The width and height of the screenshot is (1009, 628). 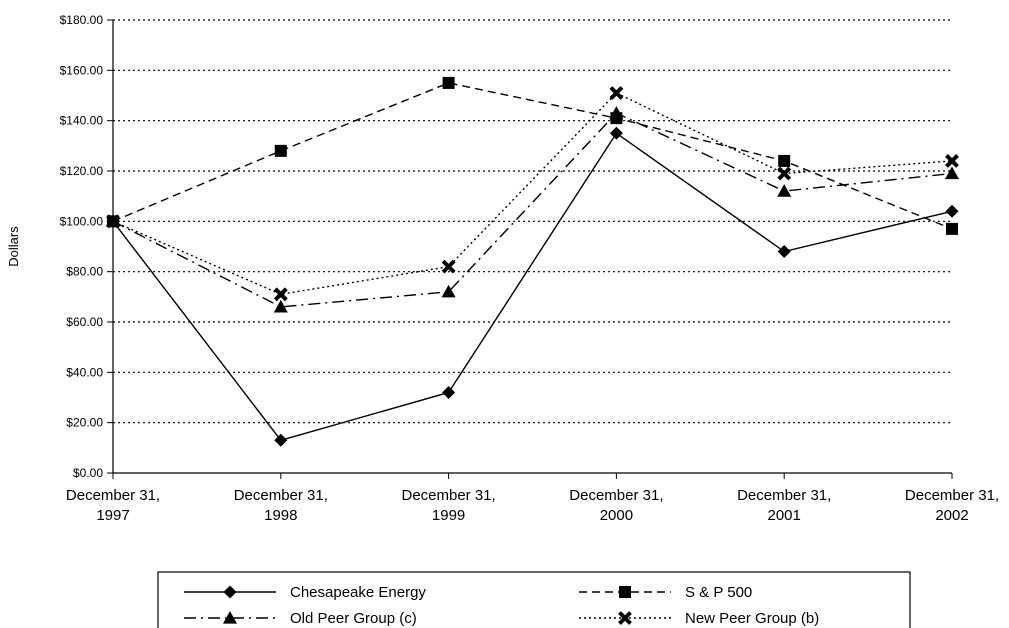 I want to click on x-tick-label-line: 2001, so click(x=784, y=515).